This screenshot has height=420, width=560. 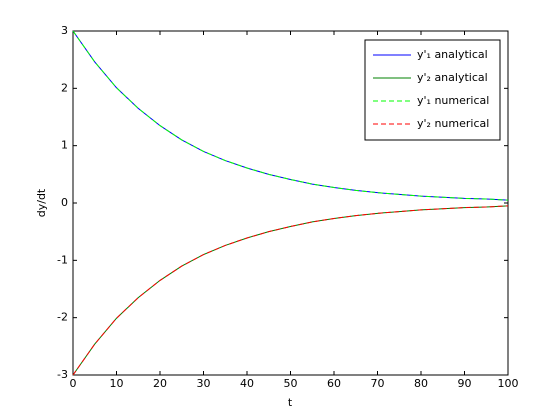 What do you see at coordinates (64, 145) in the screenshot?
I see `y-tick-label: 1` at bounding box center [64, 145].